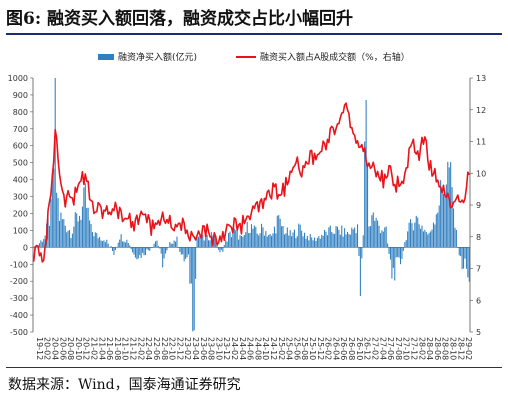  Describe the element at coordinates (478, 237) in the screenshot. I see `y-right-tick-label: 8` at that location.